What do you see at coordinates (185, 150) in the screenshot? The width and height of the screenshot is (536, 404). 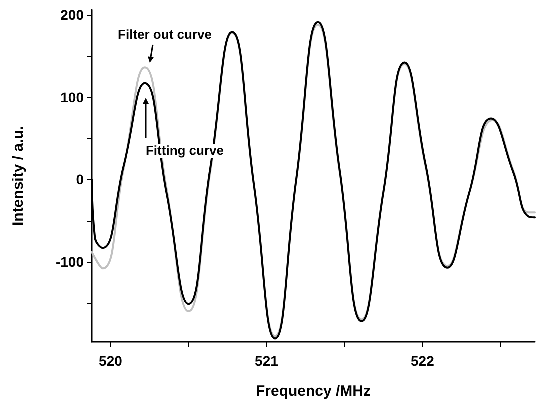 I see `annotation: Fitting curve` at bounding box center [185, 150].